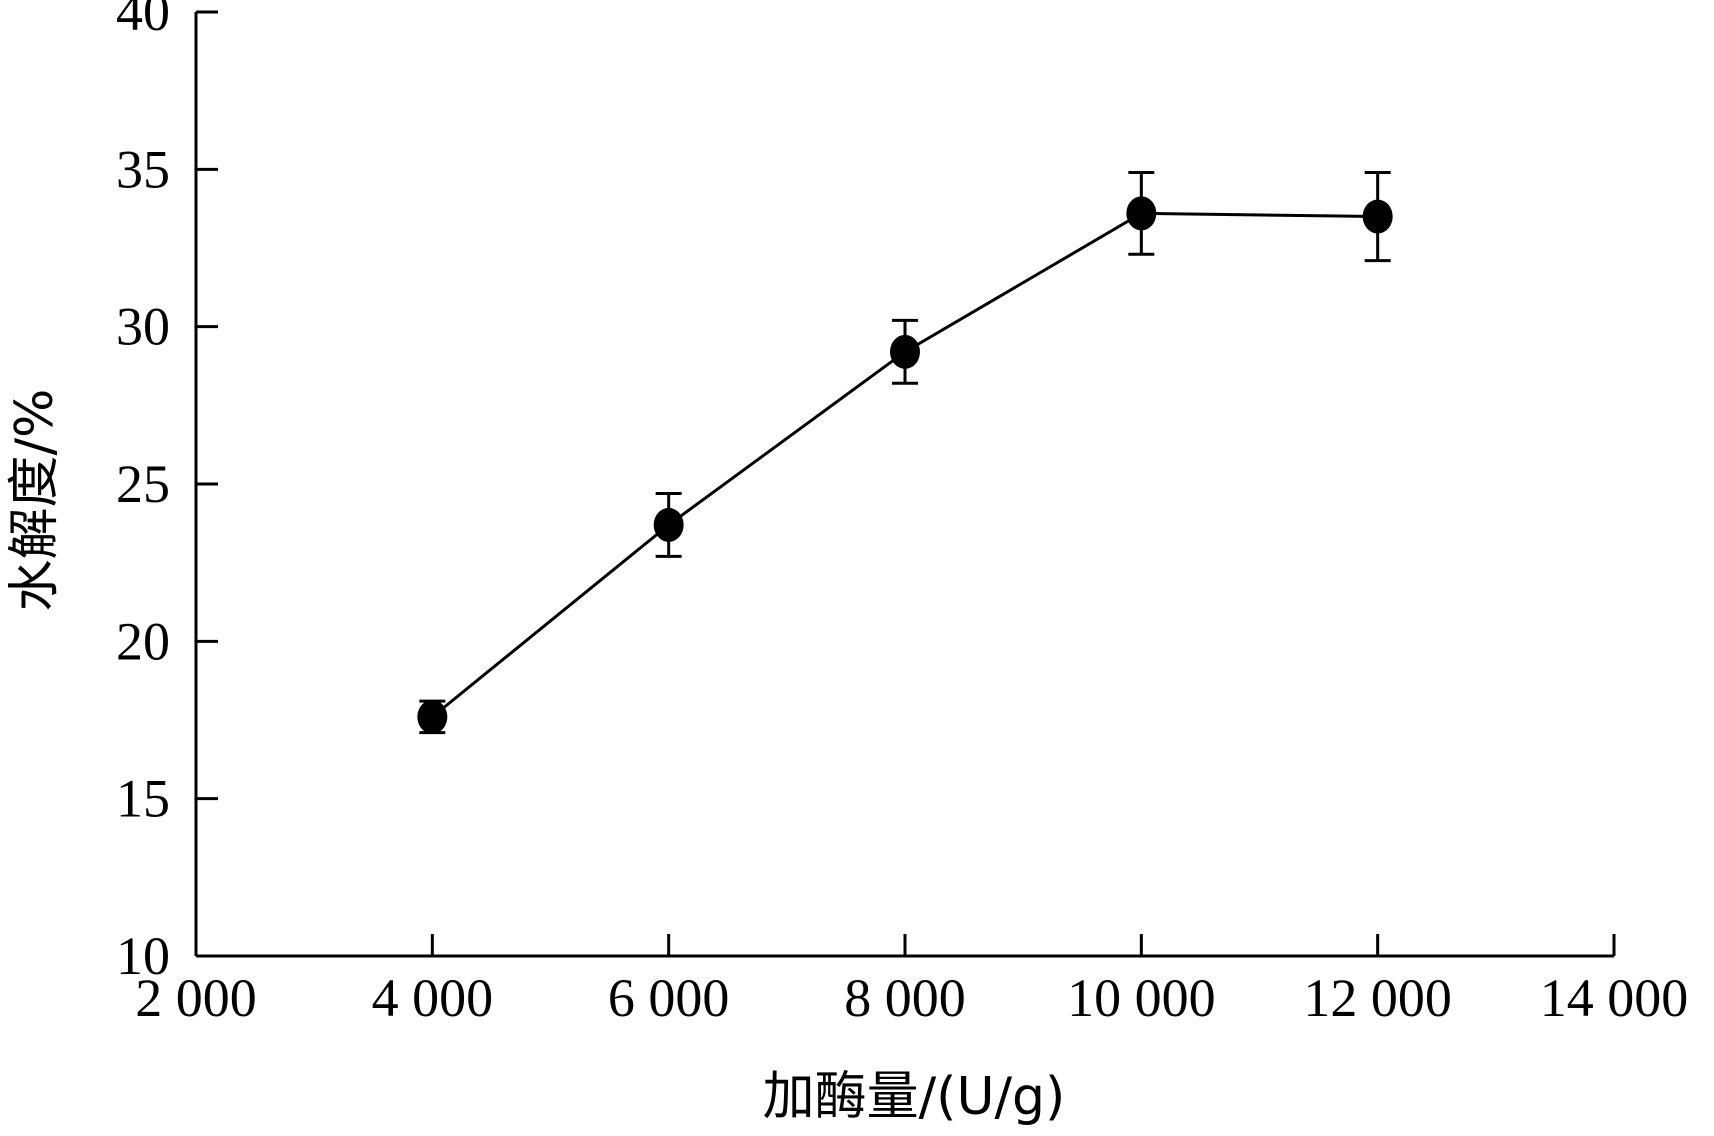  What do you see at coordinates (196, 998) in the screenshot?
I see `x-tick-label: 2 000` at bounding box center [196, 998].